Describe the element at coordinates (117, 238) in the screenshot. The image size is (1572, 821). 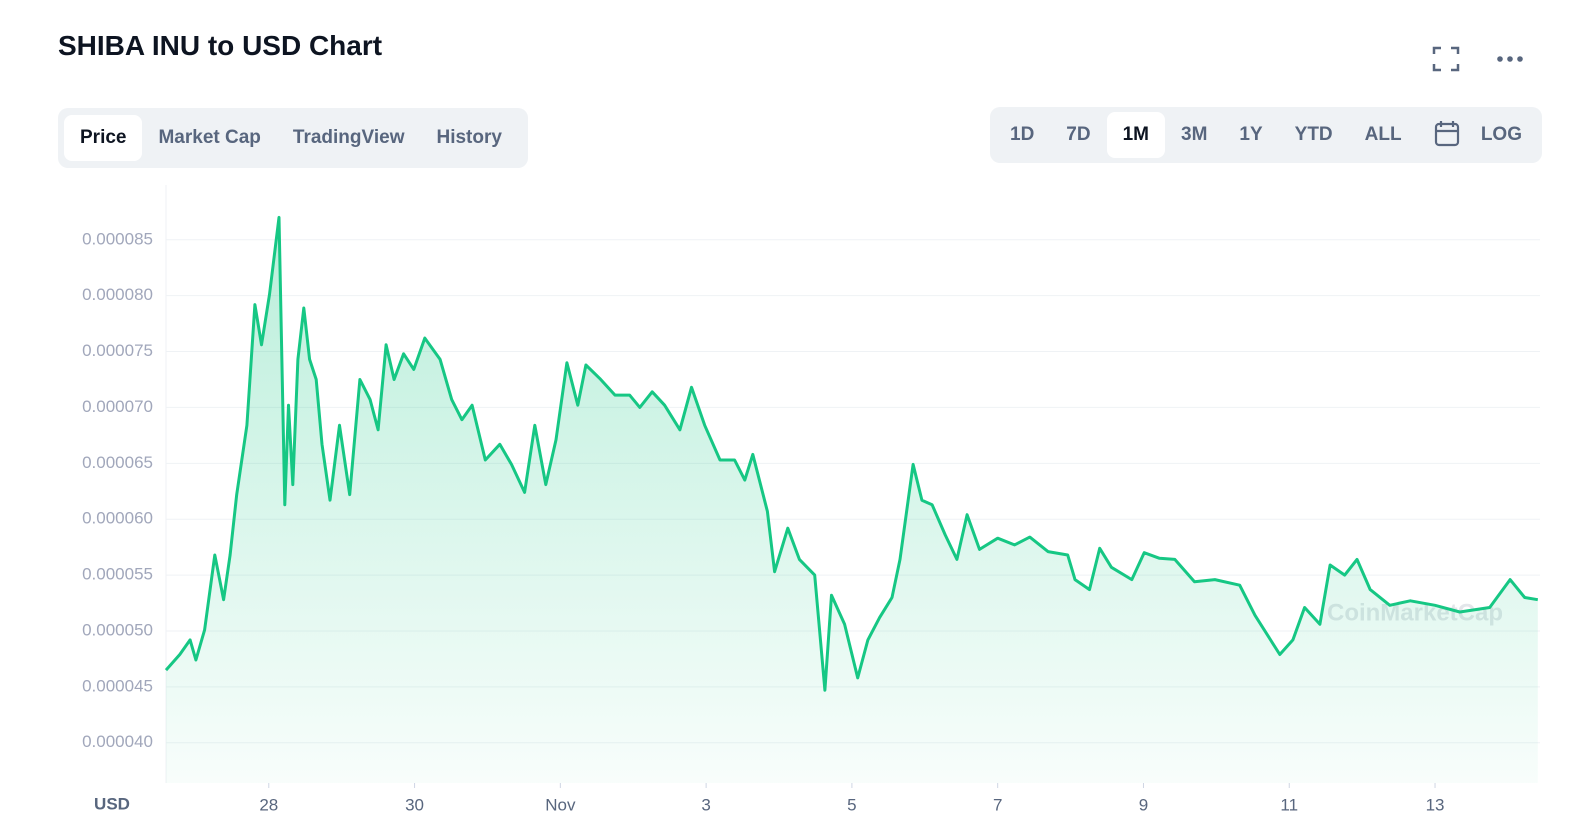
I see `y-tick-label: 0.000085` at that location.